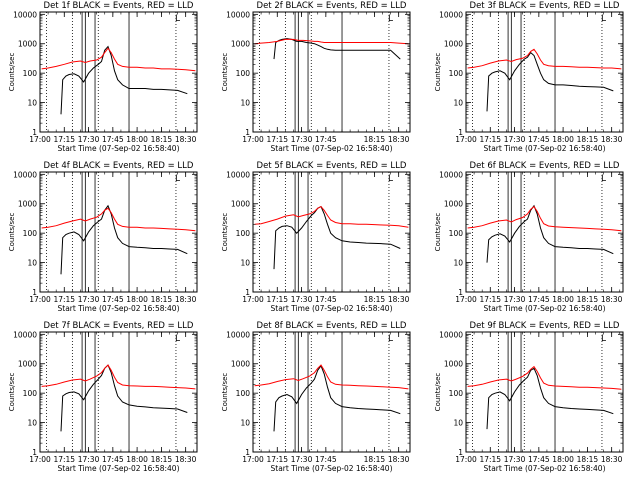 This screenshot has width=640, height=480. I want to click on chart-title: Det 8f BLACK = Events, RED = LLD, so click(332, 326).